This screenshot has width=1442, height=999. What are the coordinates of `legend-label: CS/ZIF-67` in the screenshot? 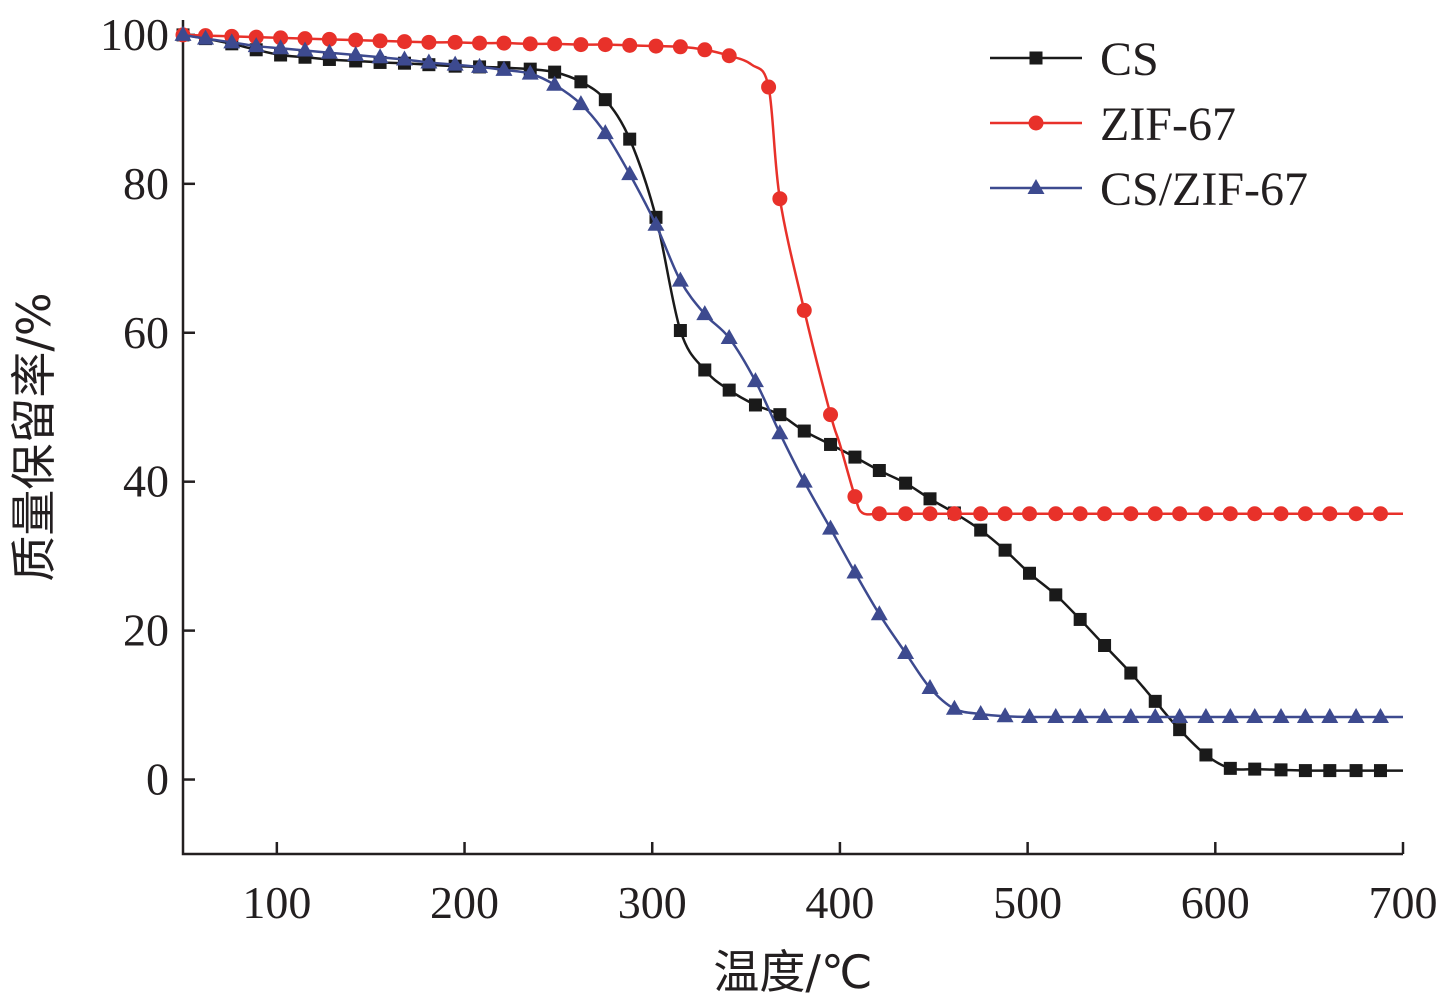 It's located at (1204, 189).